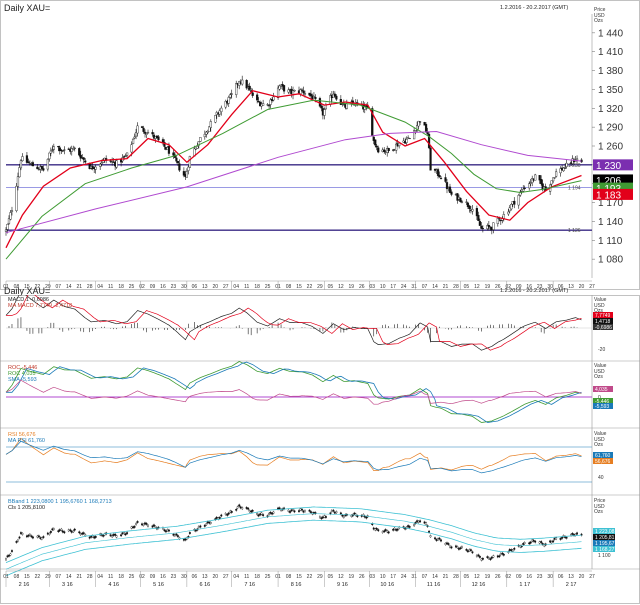 The height and width of the screenshot is (605, 640). Describe the element at coordinates (40, 303) in the screenshot. I see `macd-legend: MACD 1 -0,6986 MA MACD 7,7749 -2,4718` at that location.